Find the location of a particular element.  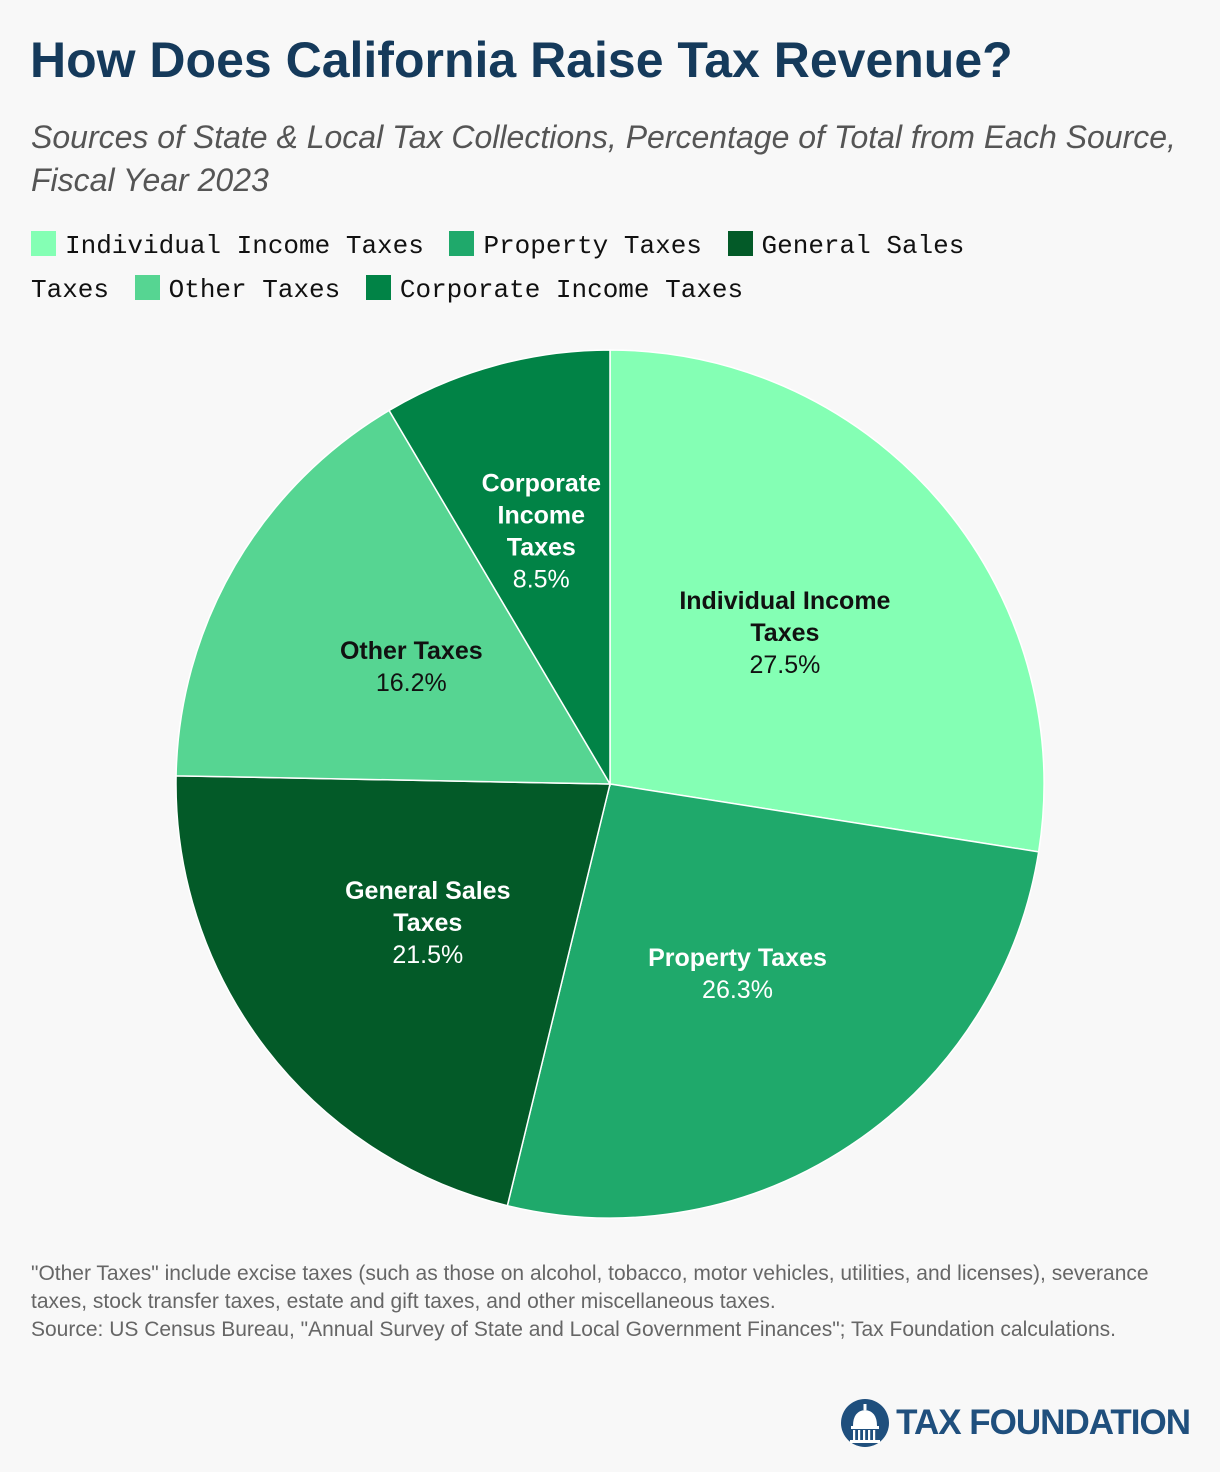

chart-title: How Does California Raise Tax Revenue? is located at coordinates (521, 60).